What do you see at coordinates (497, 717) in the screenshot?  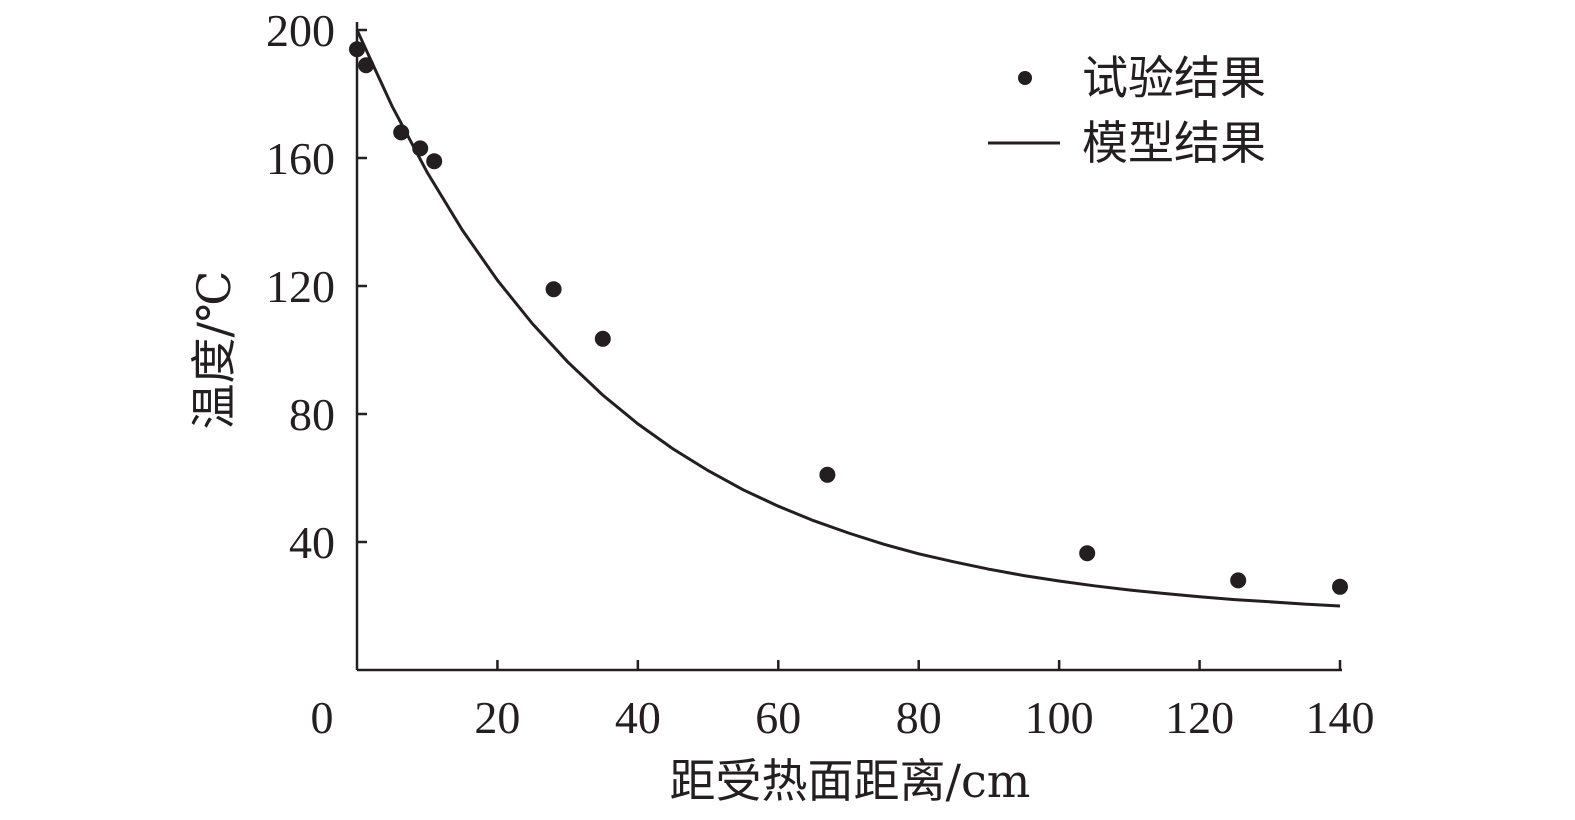 I see `x-tick-label: 20` at bounding box center [497, 717].